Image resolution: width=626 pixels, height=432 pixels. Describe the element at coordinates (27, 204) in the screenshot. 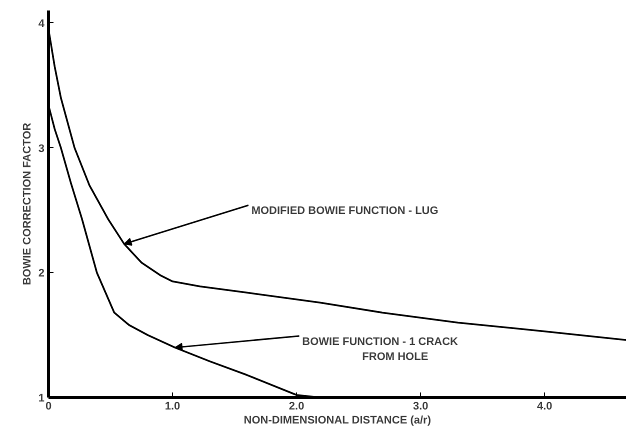

I see `y-axis-title: BOWIE CORRECTION FACTOR` at that location.